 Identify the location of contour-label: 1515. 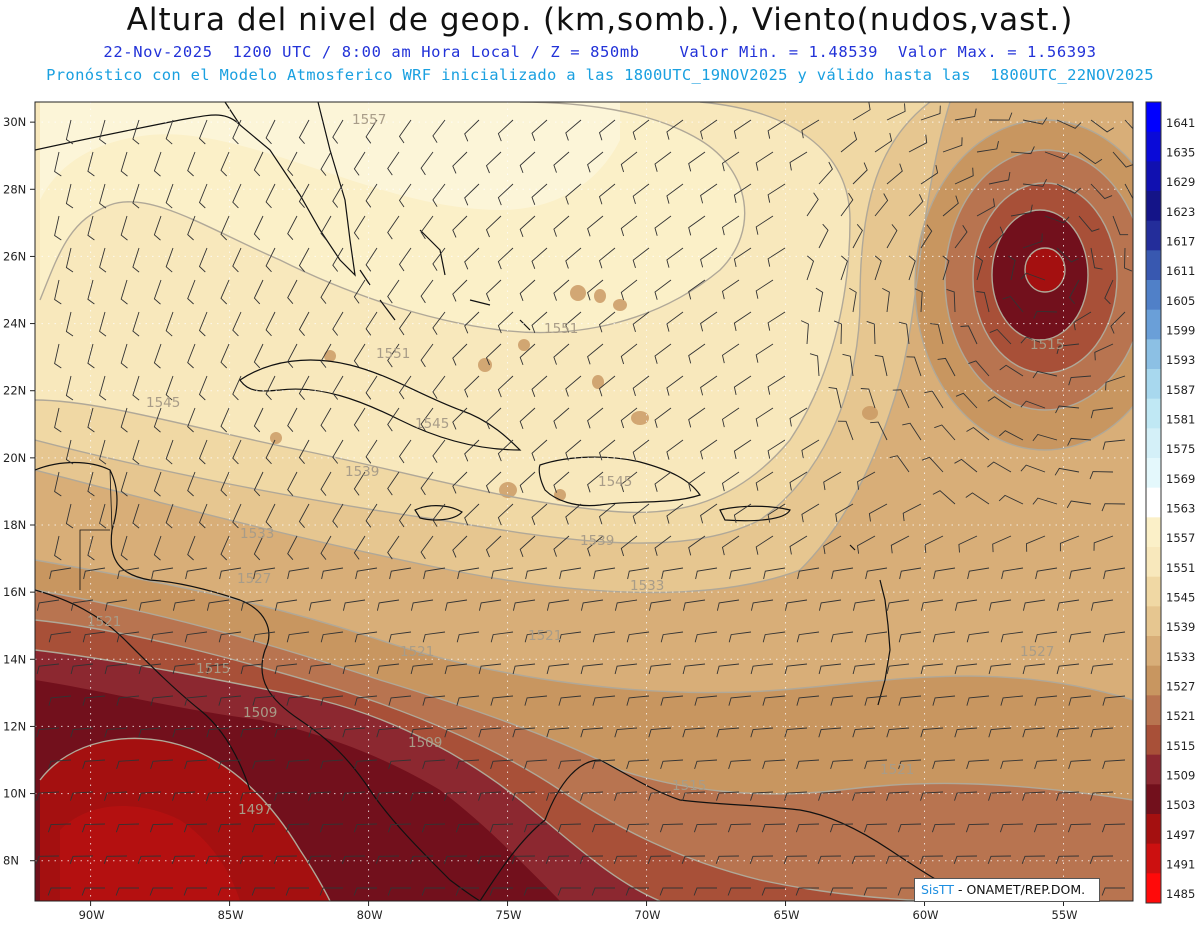
(689, 786).